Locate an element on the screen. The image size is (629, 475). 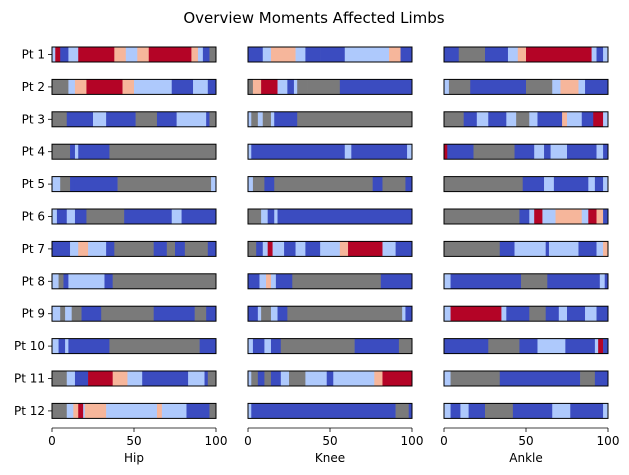
patient-label: Pt 4 is located at coordinates (33, 152).